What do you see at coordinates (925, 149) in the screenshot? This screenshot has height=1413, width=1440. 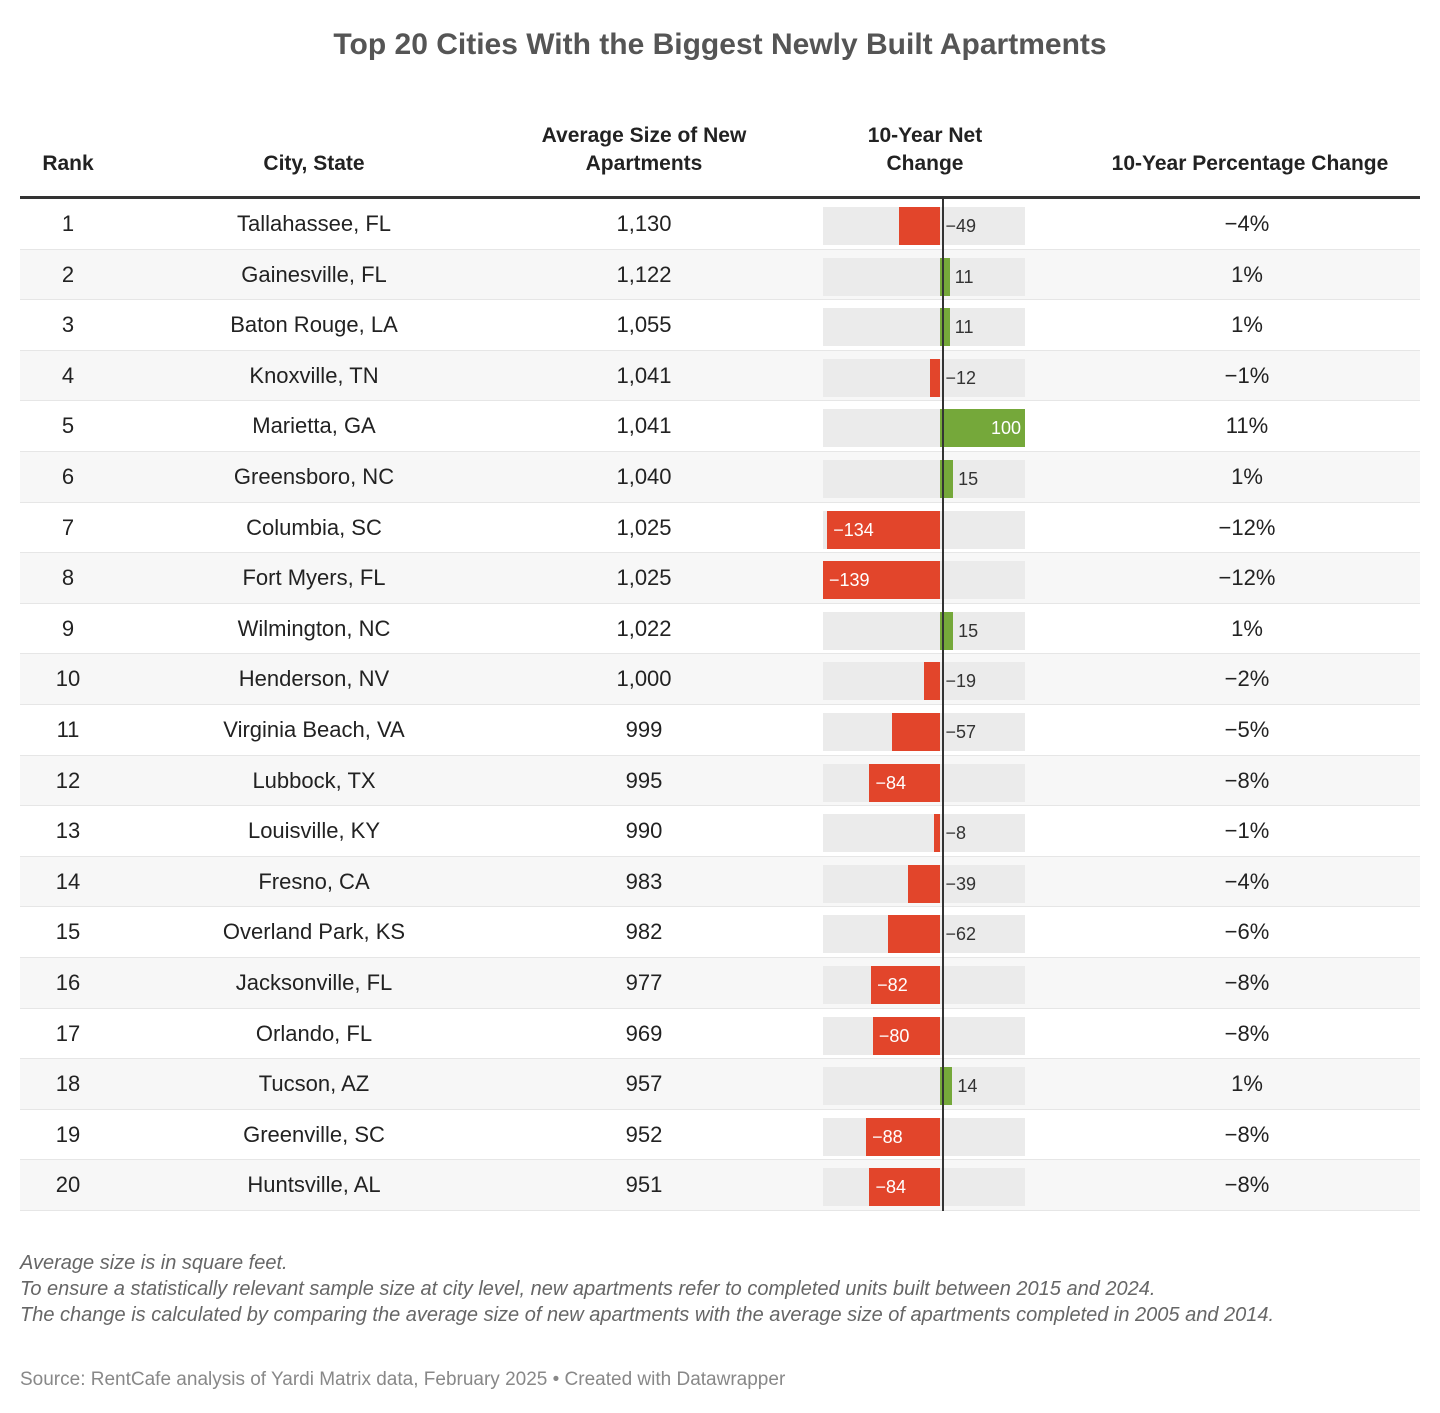 I see `header-net-change: 10-Year Net Change` at bounding box center [925, 149].